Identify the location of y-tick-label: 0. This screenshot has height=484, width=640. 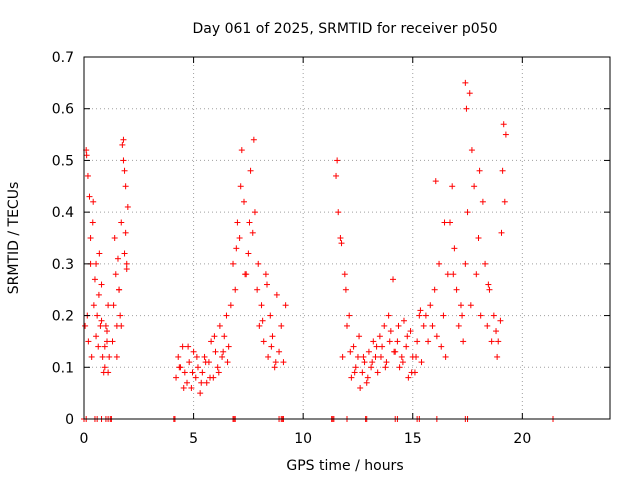
(69, 420).